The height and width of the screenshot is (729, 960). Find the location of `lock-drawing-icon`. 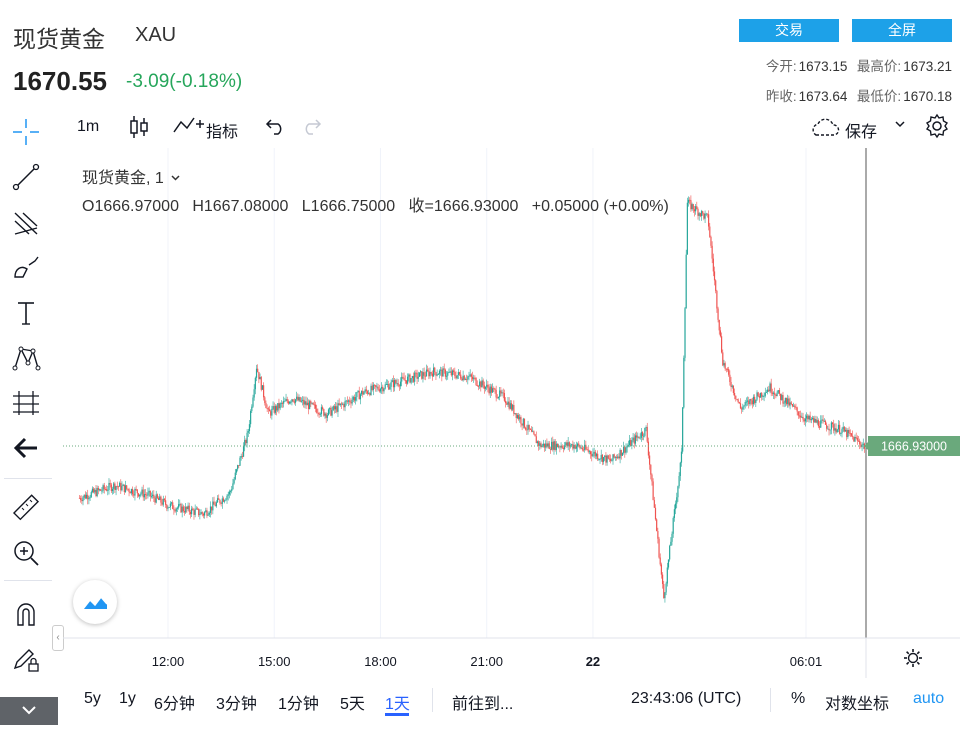

lock-drawing-icon is located at coordinates (26, 659).